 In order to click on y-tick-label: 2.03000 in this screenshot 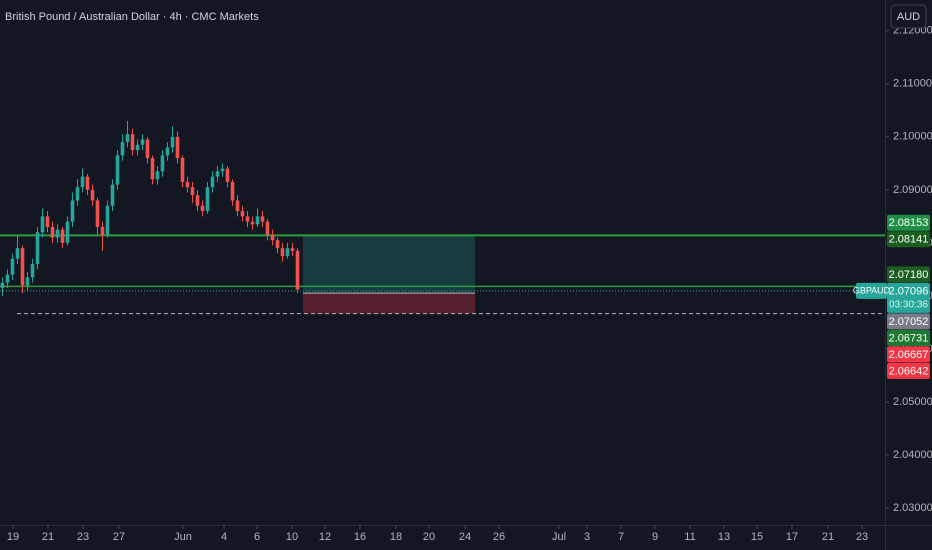, I will do `click(912, 508)`.